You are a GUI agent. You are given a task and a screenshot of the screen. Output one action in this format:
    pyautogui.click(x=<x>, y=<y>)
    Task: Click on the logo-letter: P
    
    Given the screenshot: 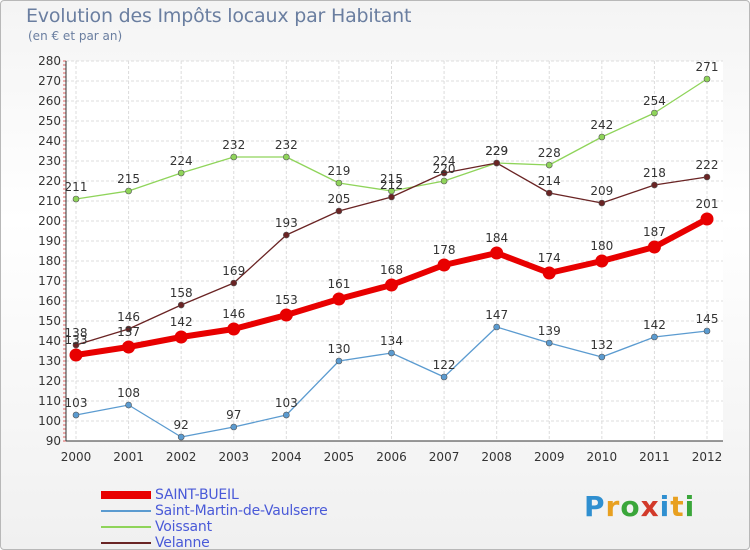 What is the action you would take?
    pyautogui.click(x=595, y=506)
    